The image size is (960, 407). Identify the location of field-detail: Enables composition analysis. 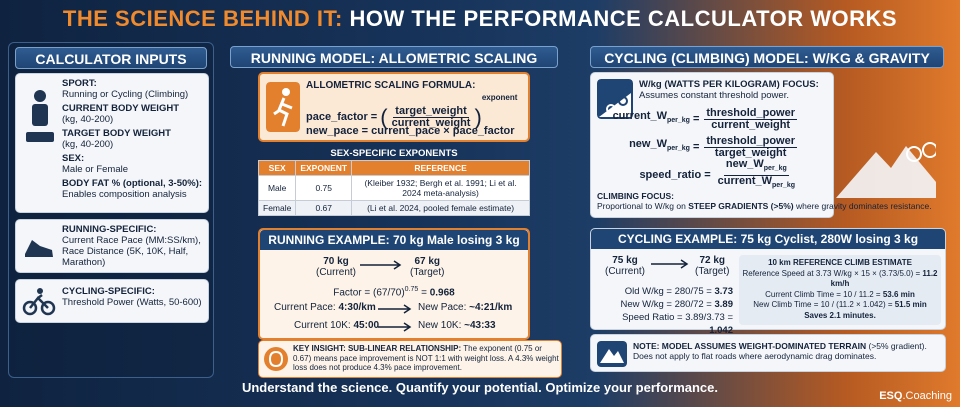
(124, 194).